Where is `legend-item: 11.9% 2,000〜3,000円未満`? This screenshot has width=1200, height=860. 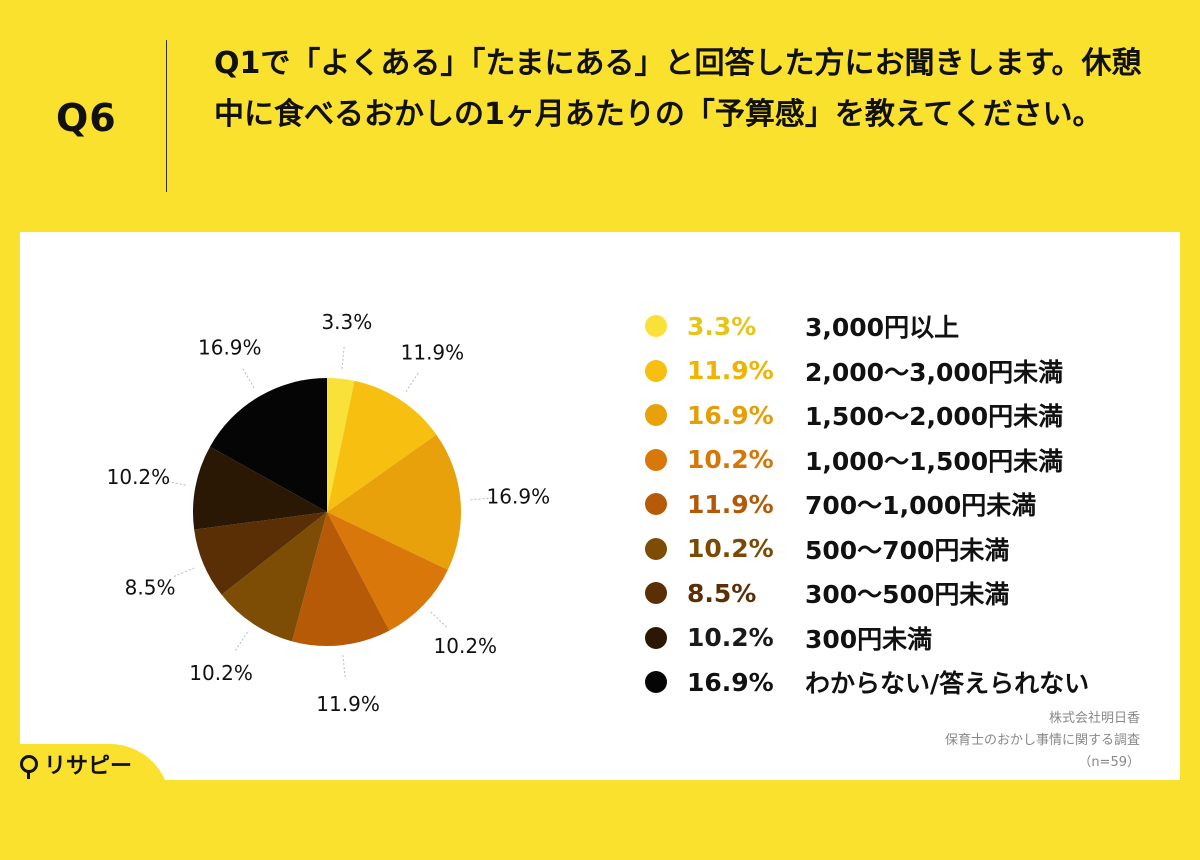
legend-item: 11.9% 2,000〜3,000円未満 is located at coordinates (867, 371).